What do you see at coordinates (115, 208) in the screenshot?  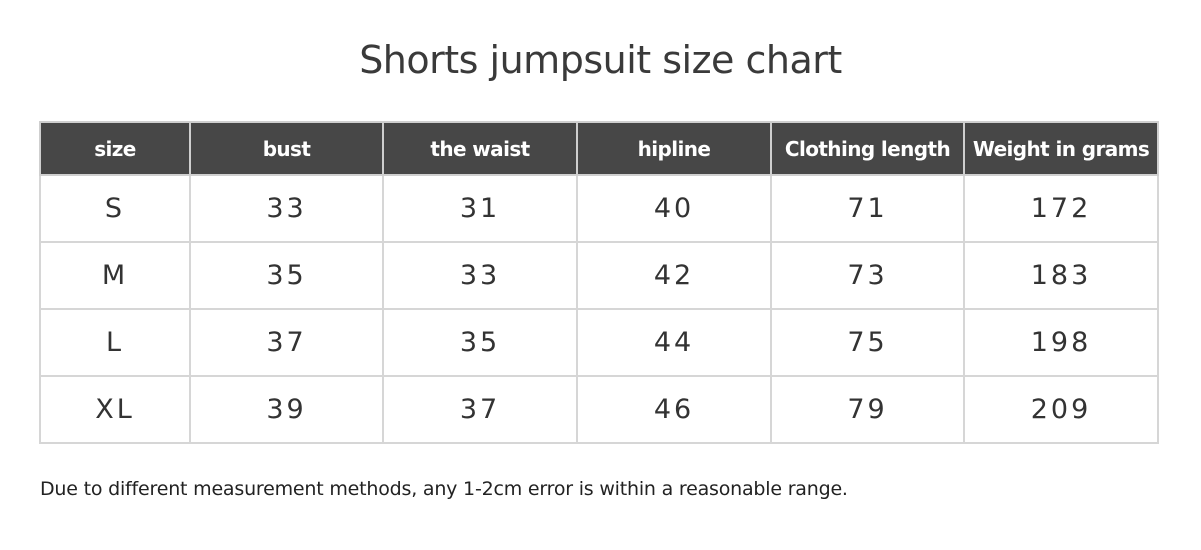 I see `cell: S` at bounding box center [115, 208].